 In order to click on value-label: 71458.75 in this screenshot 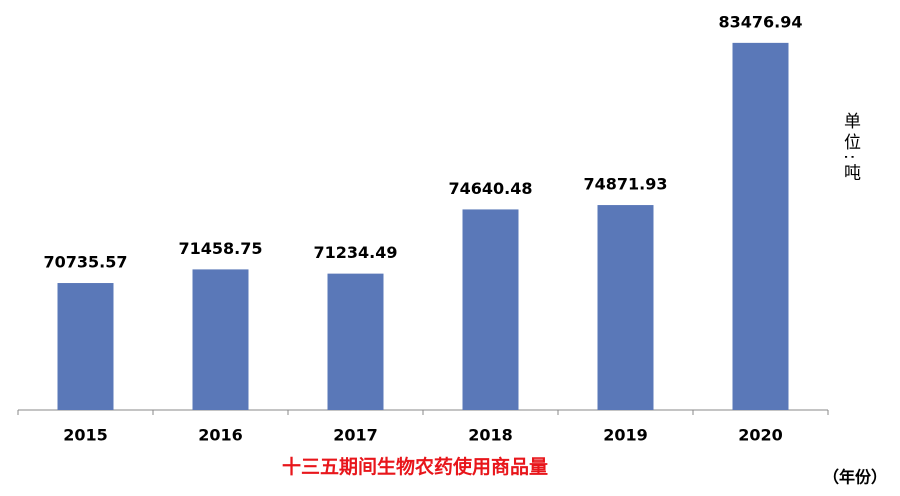, I will do `click(220, 248)`.